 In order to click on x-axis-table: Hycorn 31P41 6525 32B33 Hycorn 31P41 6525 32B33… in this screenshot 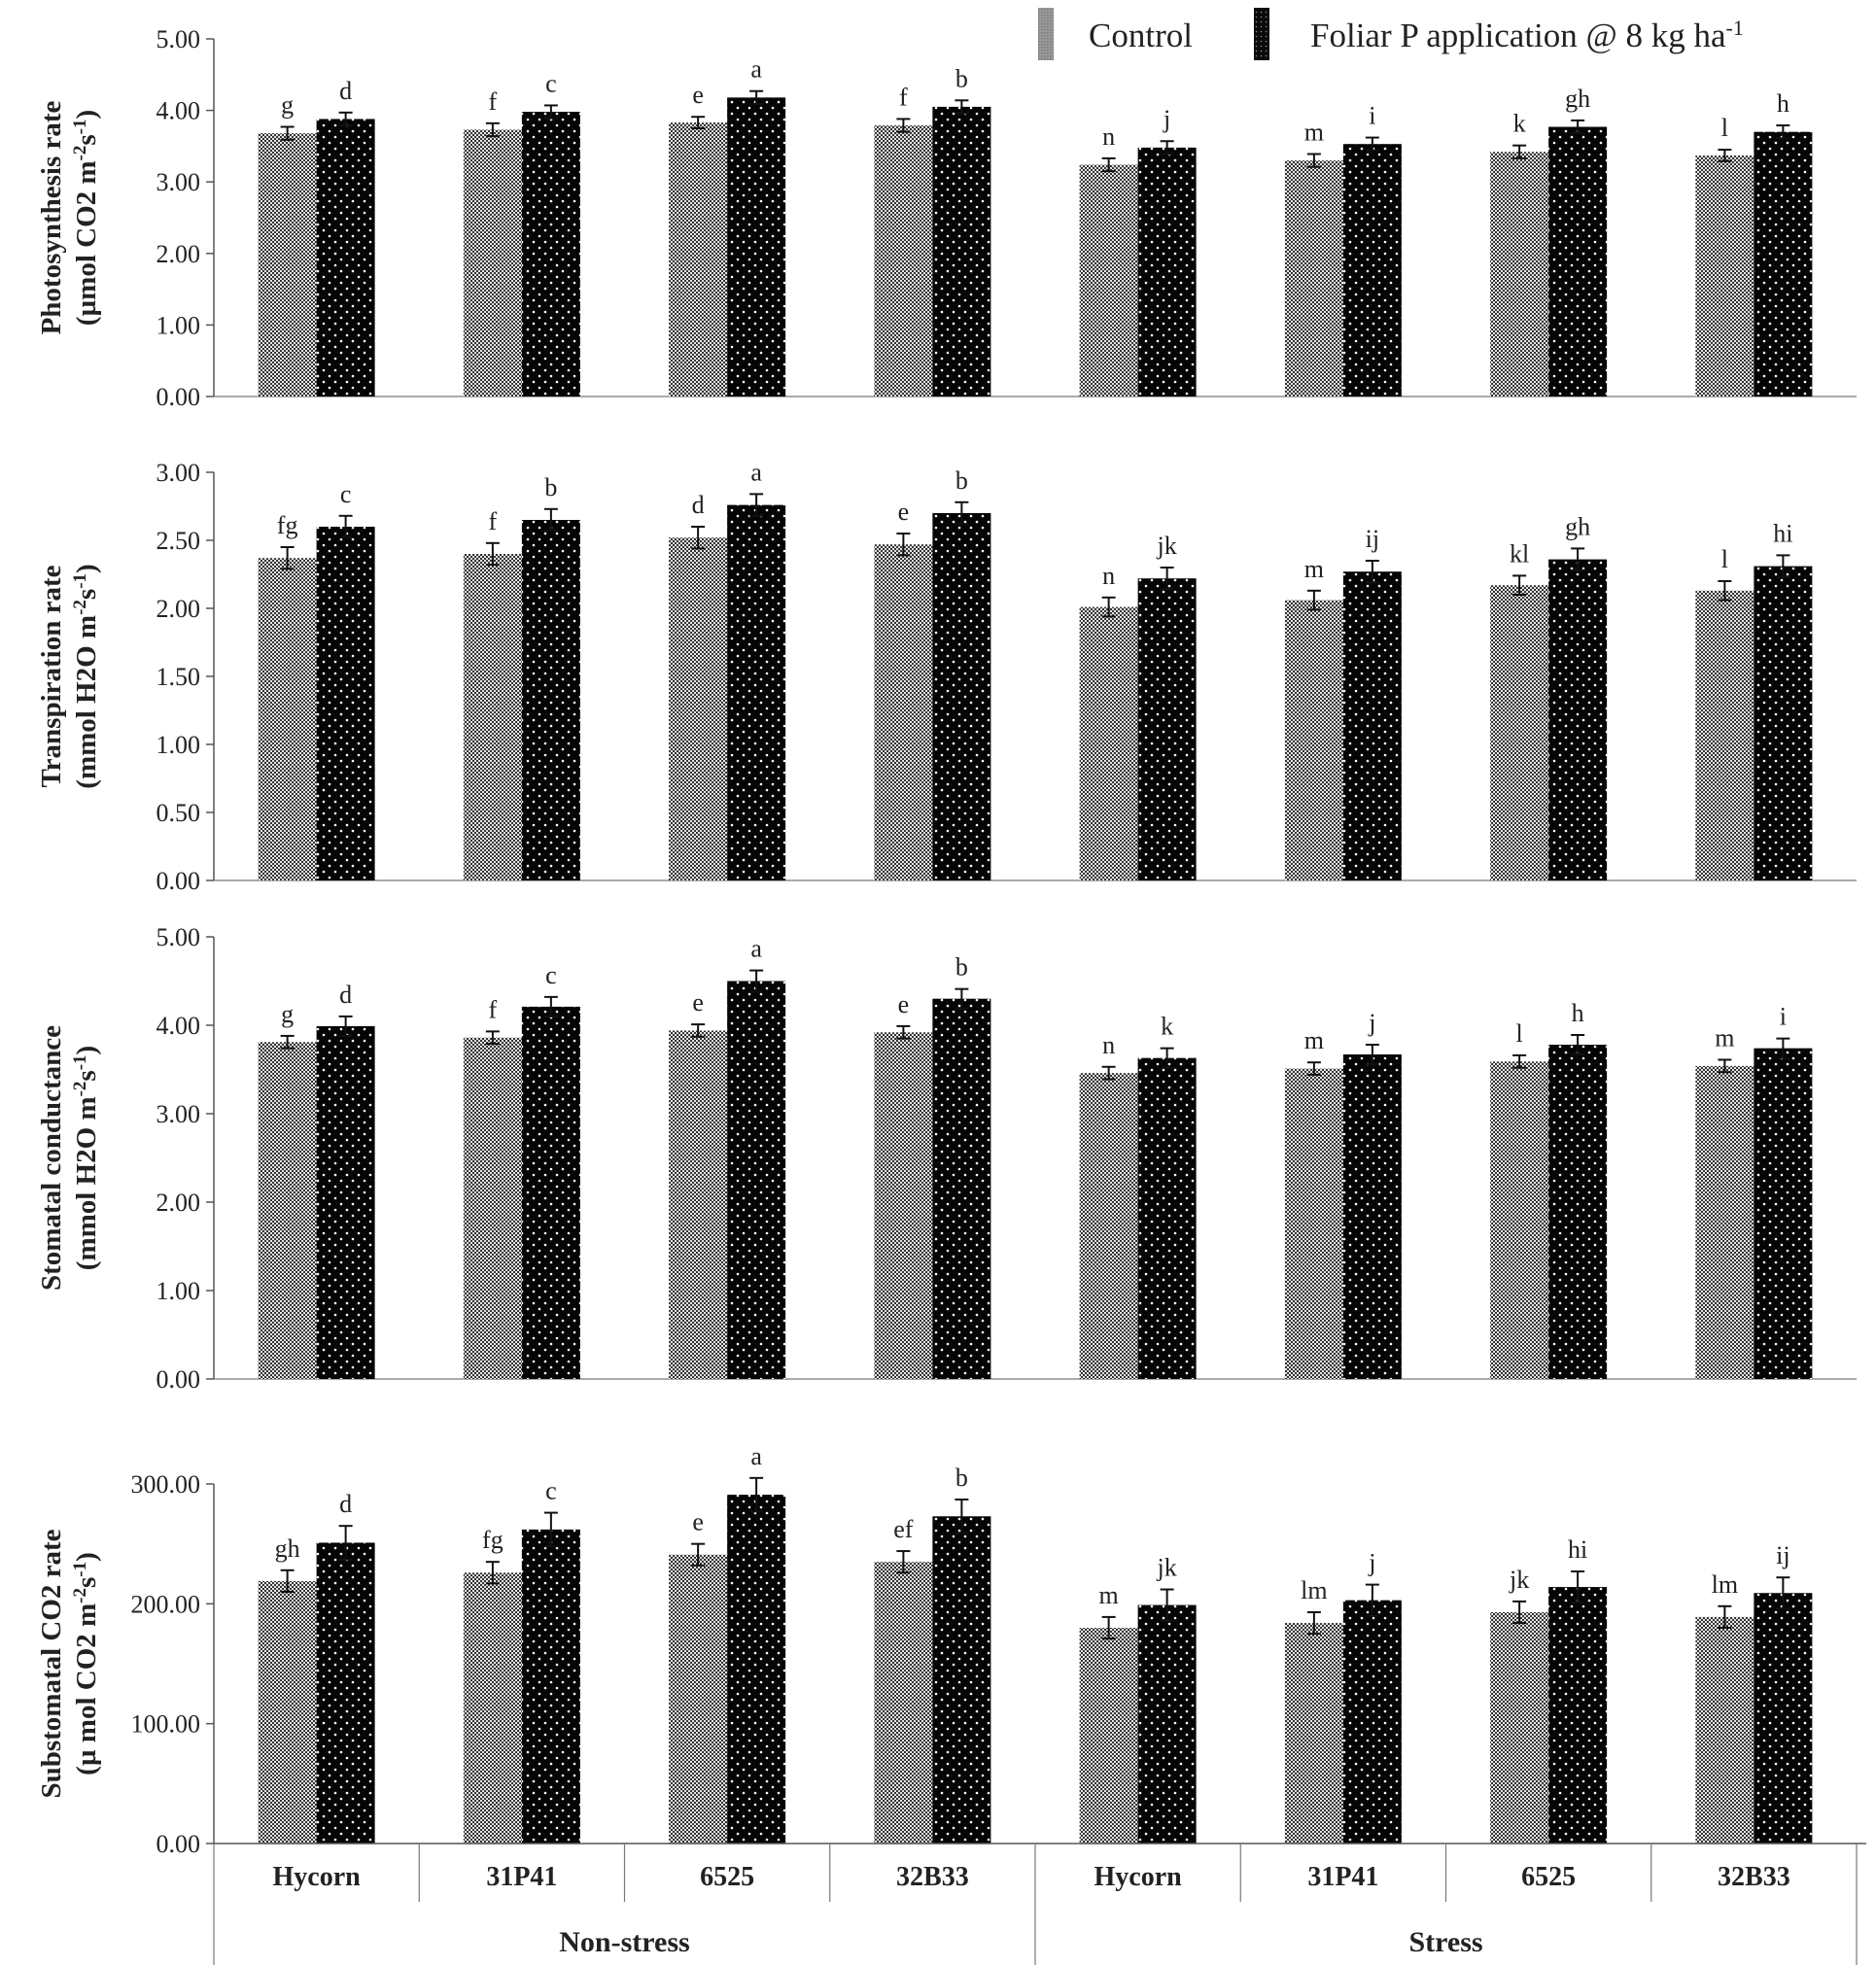, I will do `click(1039, 1904)`.